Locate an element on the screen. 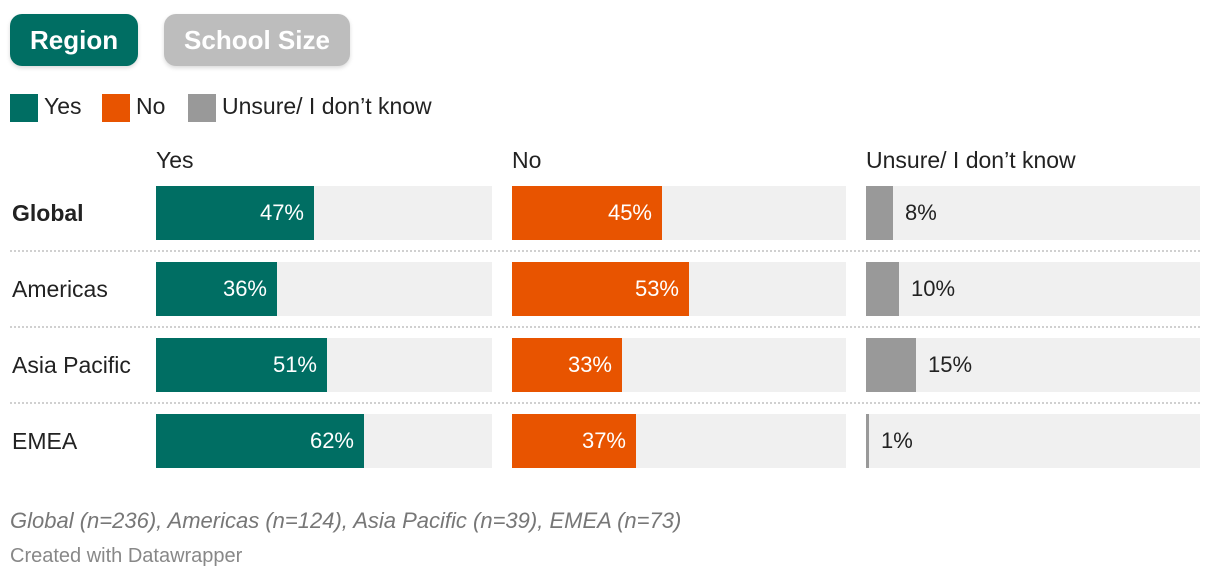 This screenshot has height=584, width=1220. column-header-unsure: Unsure/ I don’t know is located at coordinates (971, 160).